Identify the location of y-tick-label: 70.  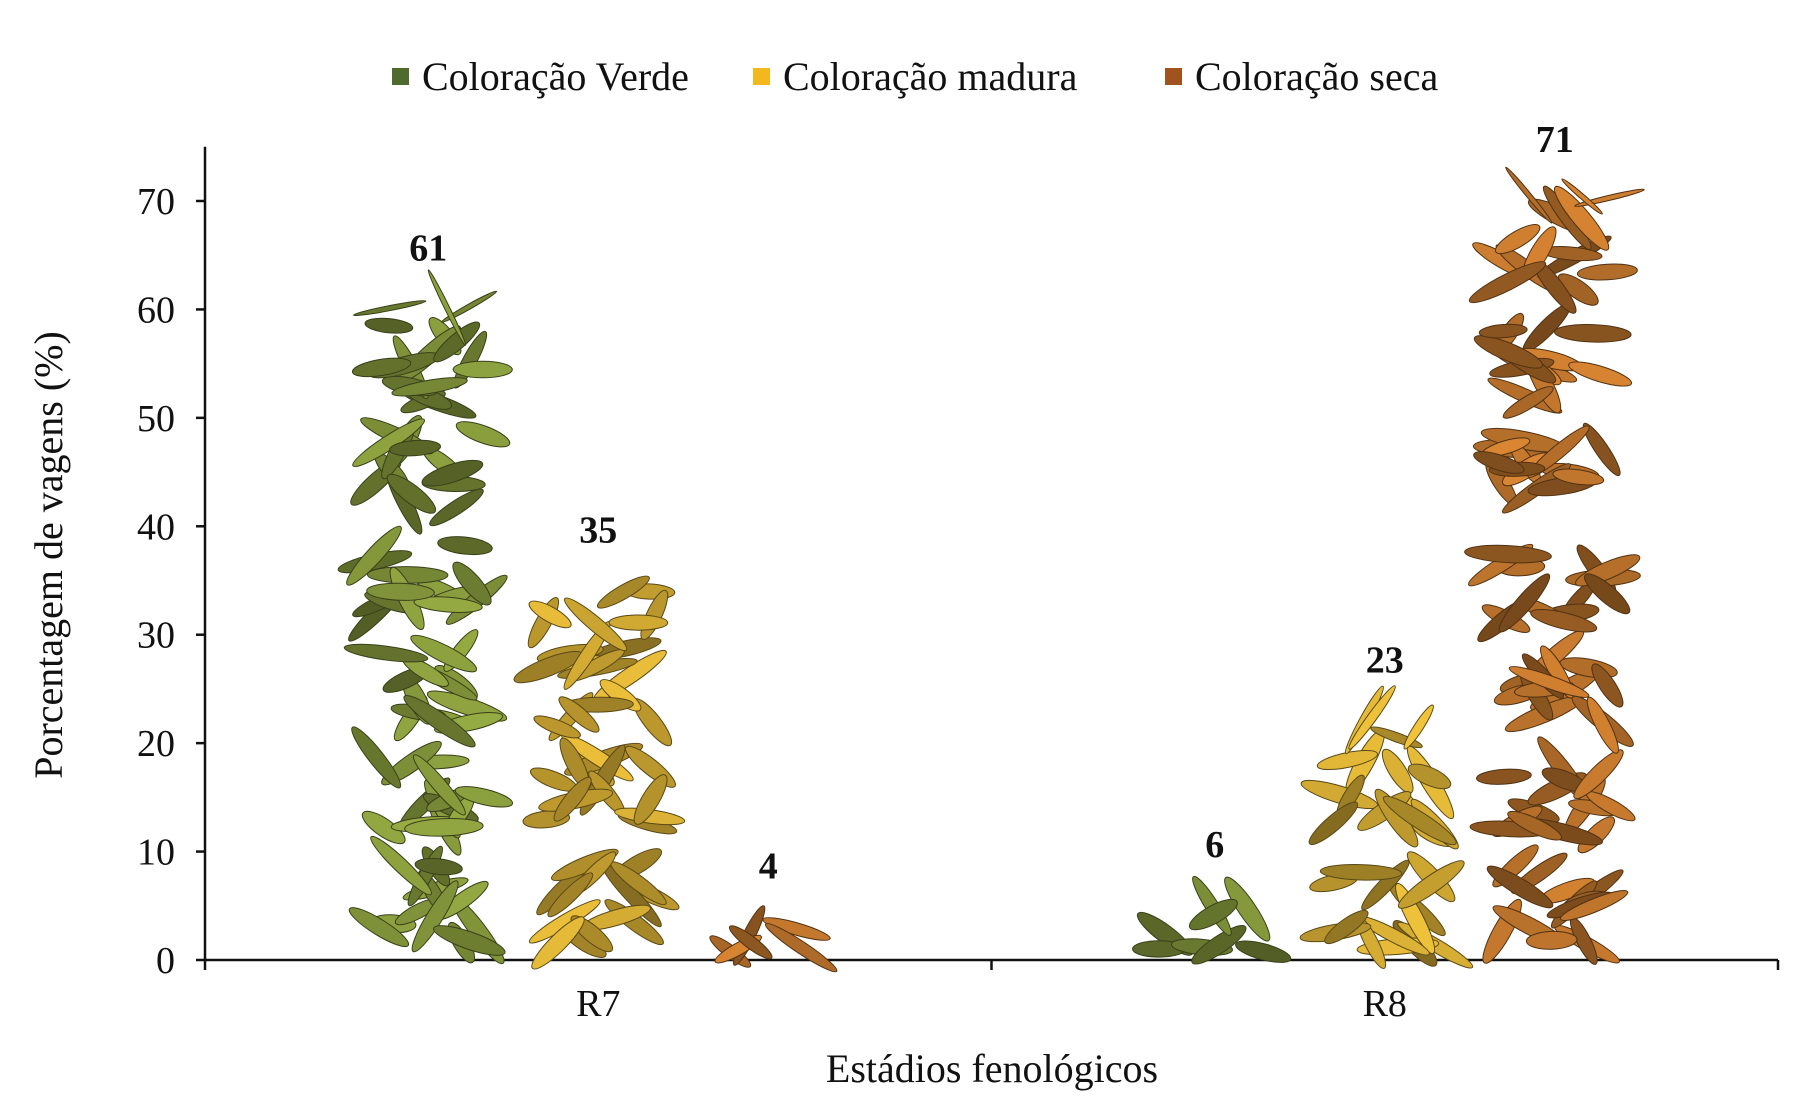
(156, 202).